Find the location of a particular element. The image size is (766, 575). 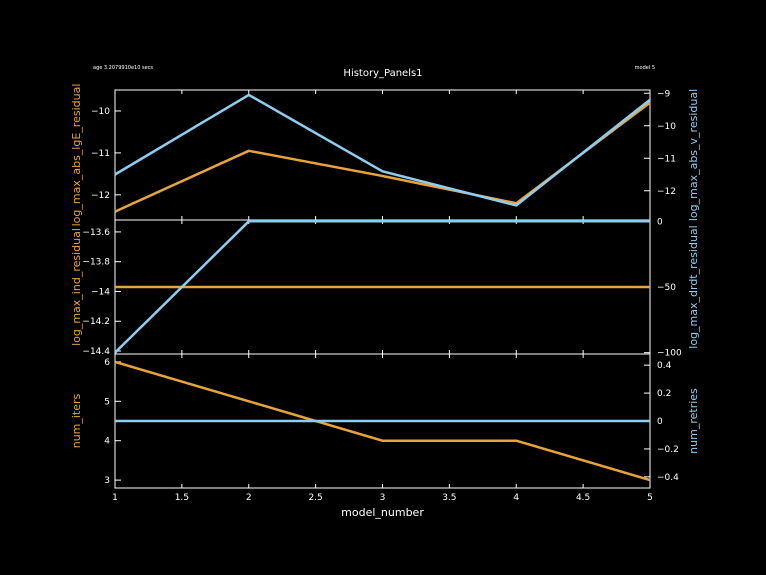

middle-left-axis-label: log_max_ind_residual is located at coordinates (76, 287).